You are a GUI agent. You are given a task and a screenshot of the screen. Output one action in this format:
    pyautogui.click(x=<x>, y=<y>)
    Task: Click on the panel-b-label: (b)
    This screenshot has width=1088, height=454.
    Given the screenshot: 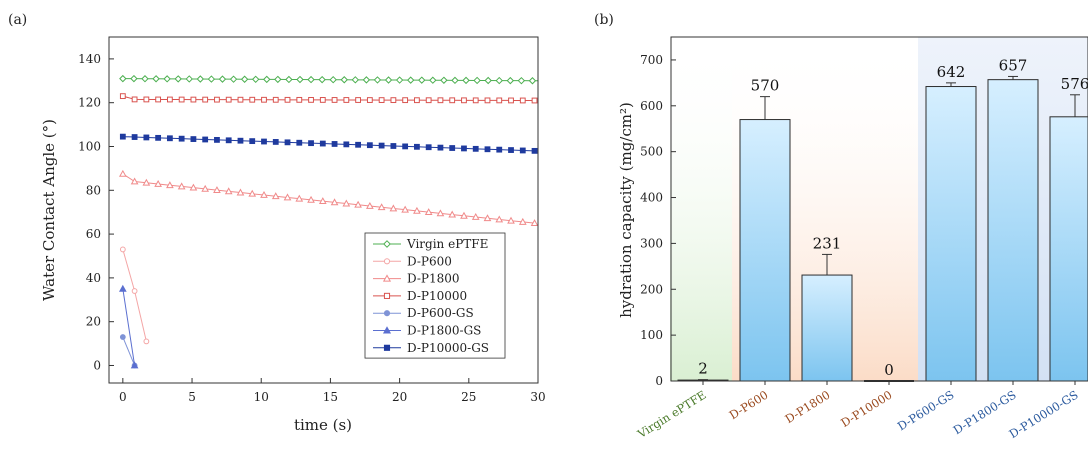 What is the action you would take?
    pyautogui.click(x=604, y=20)
    